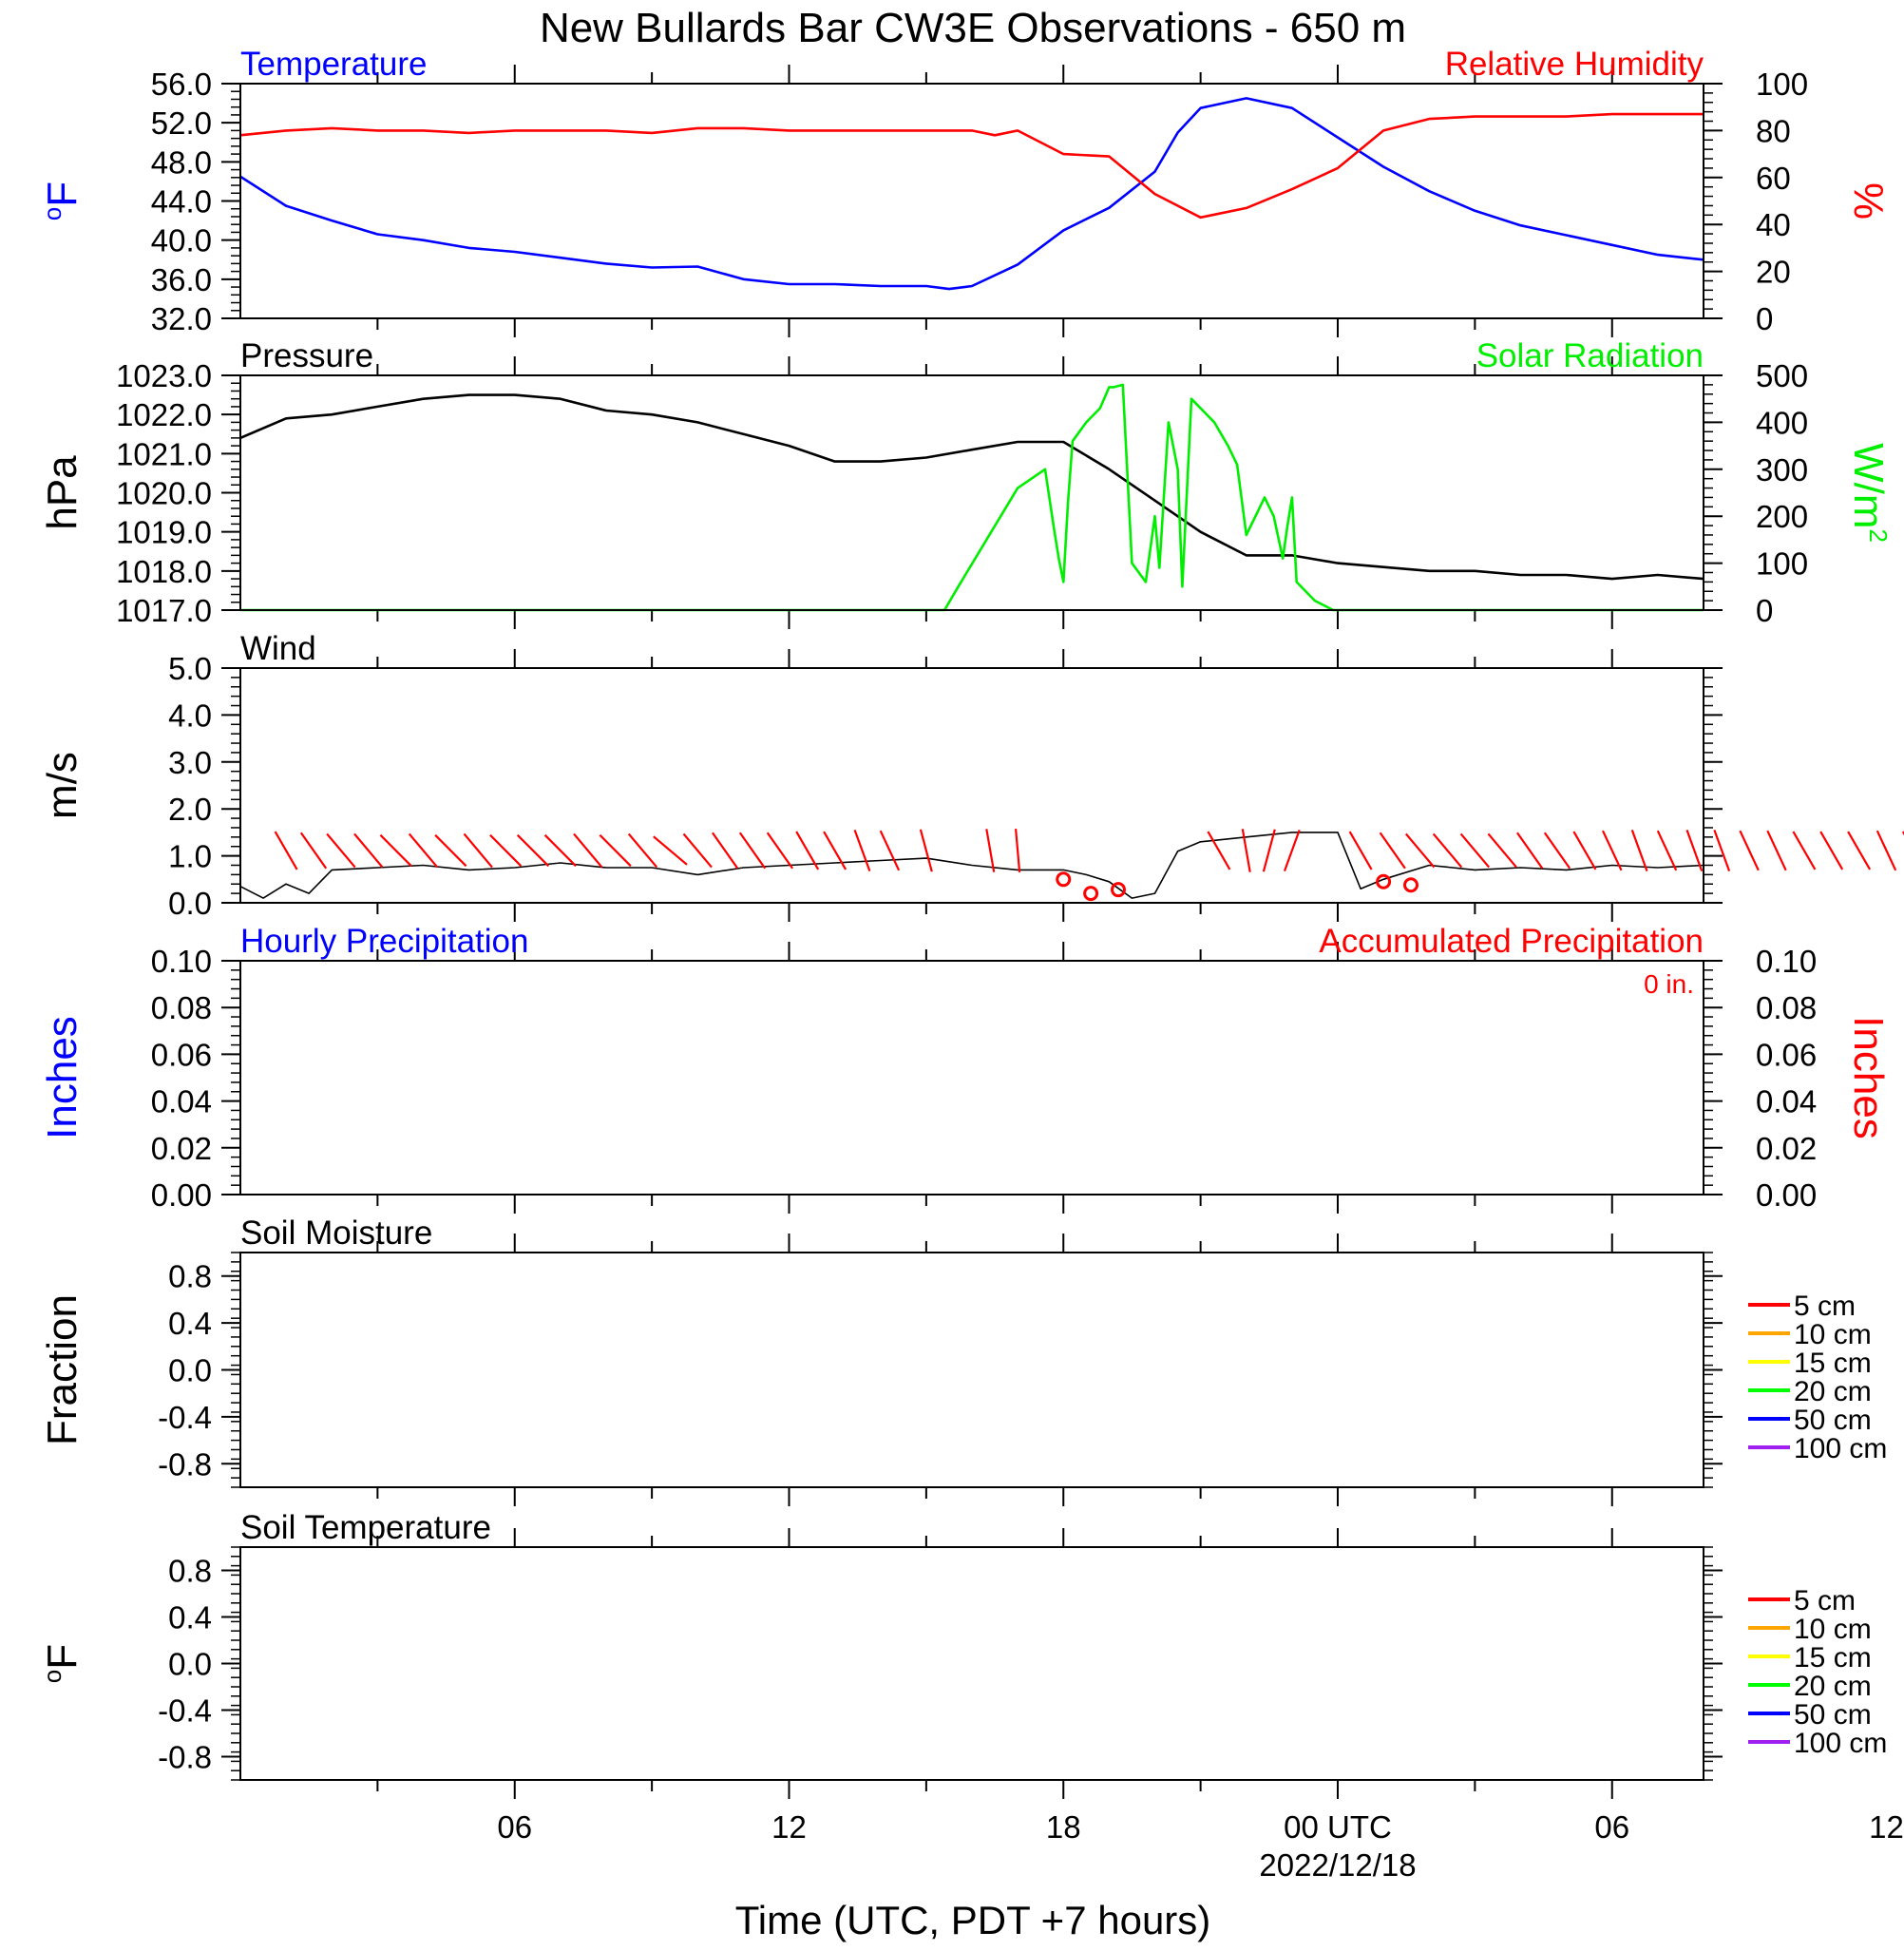 The height and width of the screenshot is (1951, 1904). What do you see at coordinates (164, 454) in the screenshot?
I see `y-tick-label-left: 1021.0` at bounding box center [164, 454].